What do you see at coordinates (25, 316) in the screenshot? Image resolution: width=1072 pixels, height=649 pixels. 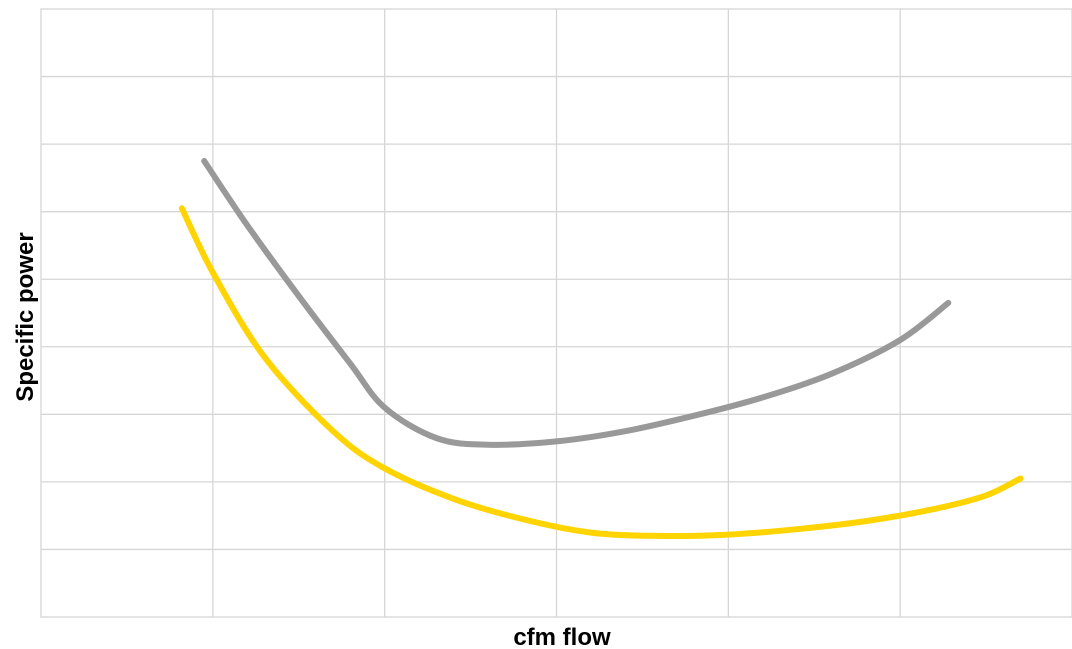 I see `y-axis-title: Specific power` at bounding box center [25, 316].